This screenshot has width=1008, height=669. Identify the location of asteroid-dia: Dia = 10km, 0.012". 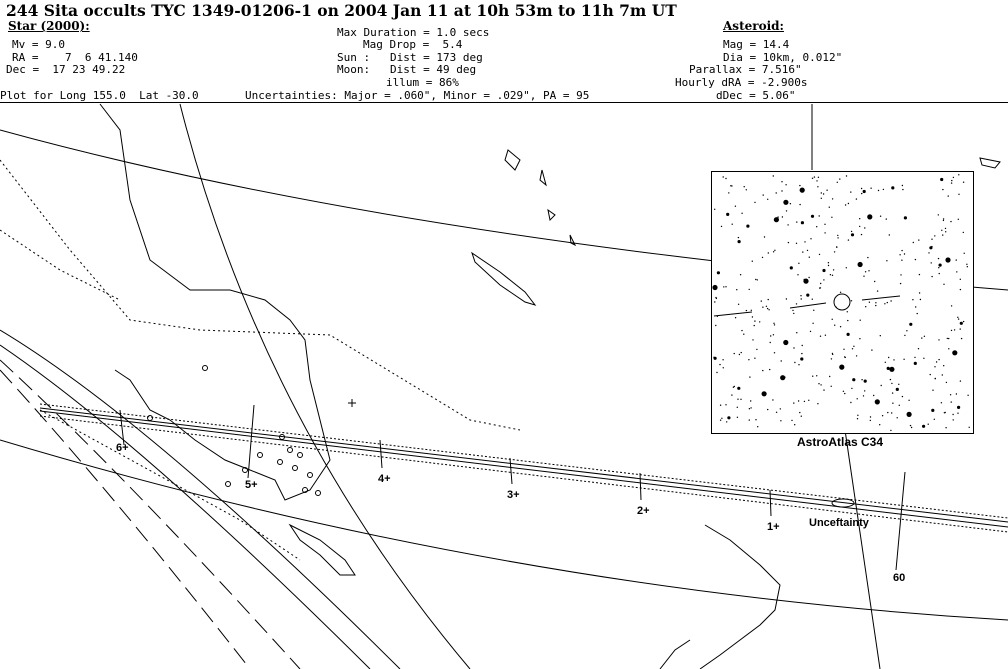
(783, 57).